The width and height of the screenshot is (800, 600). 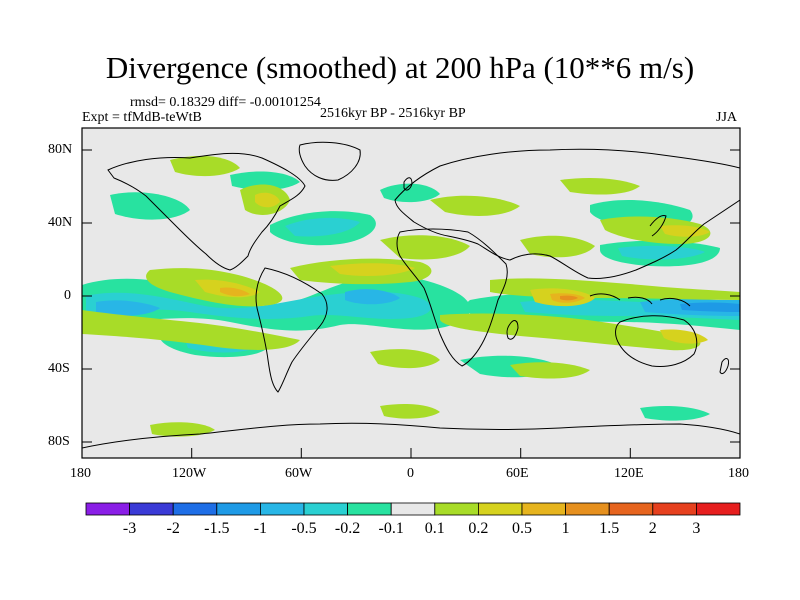 I want to click on greenland-coastline, so click(x=329, y=161).